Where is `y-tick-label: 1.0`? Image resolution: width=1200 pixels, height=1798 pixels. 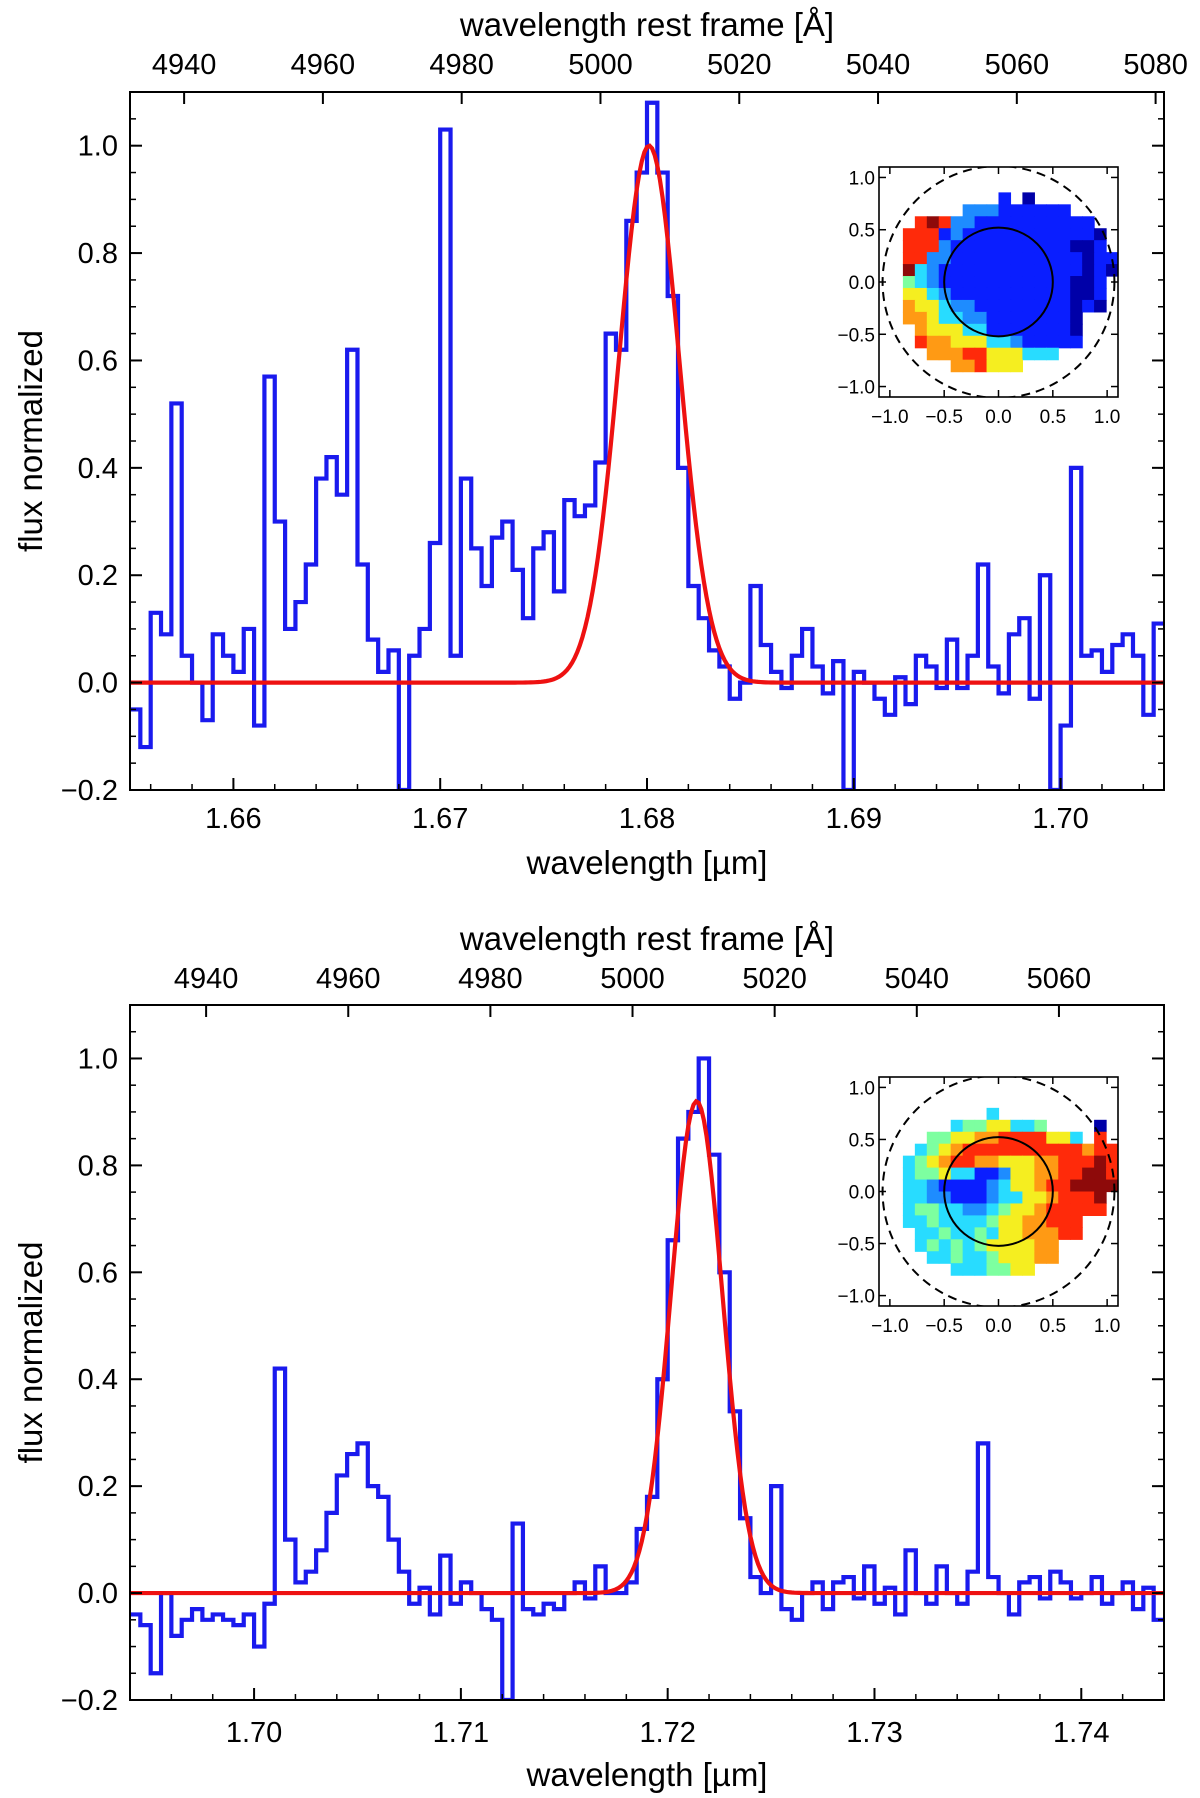 y-tick-label: 1.0 is located at coordinates (98, 147).